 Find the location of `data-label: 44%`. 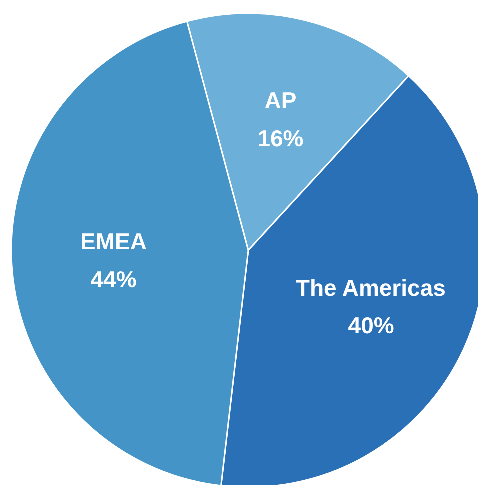

data-label: 44% is located at coordinates (113, 279).